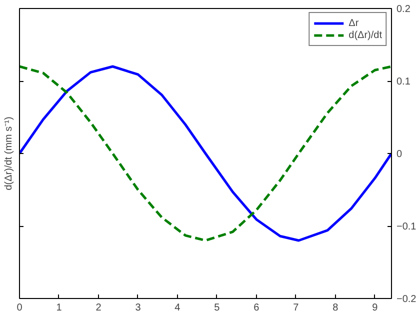 The width and height of the screenshot is (419, 320). Describe the element at coordinates (59, 308) in the screenshot. I see `x-tick-label: 1` at that location.